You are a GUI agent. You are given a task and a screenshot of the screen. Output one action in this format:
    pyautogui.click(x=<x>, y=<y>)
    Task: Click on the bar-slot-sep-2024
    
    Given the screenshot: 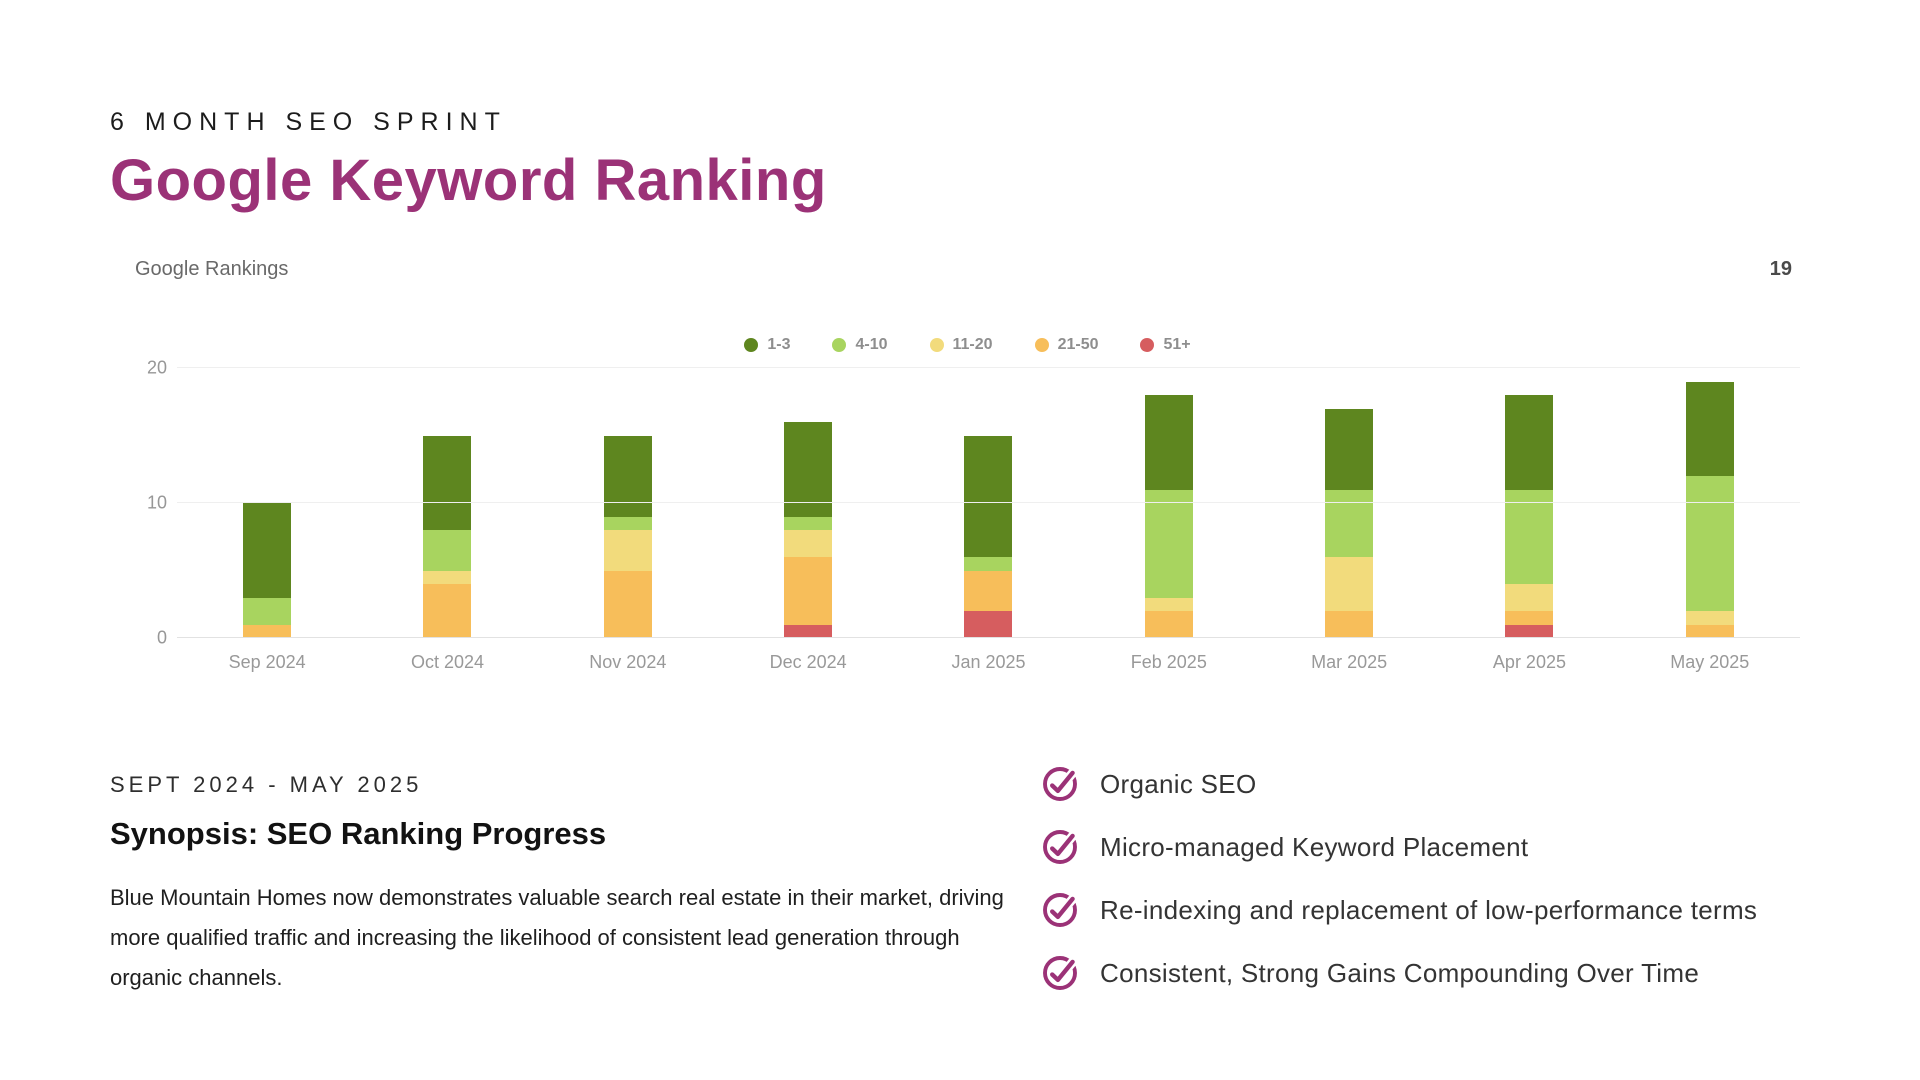 What is the action you would take?
    pyautogui.click(x=267, y=503)
    